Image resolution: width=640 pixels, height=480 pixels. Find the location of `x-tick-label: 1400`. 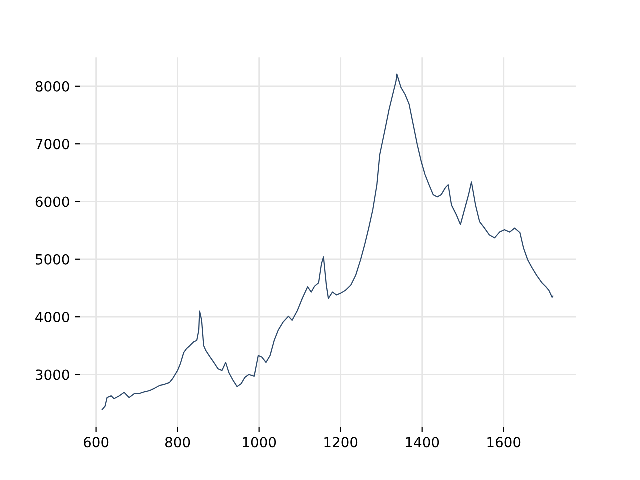

x-tick-label: 1400 is located at coordinates (423, 442).